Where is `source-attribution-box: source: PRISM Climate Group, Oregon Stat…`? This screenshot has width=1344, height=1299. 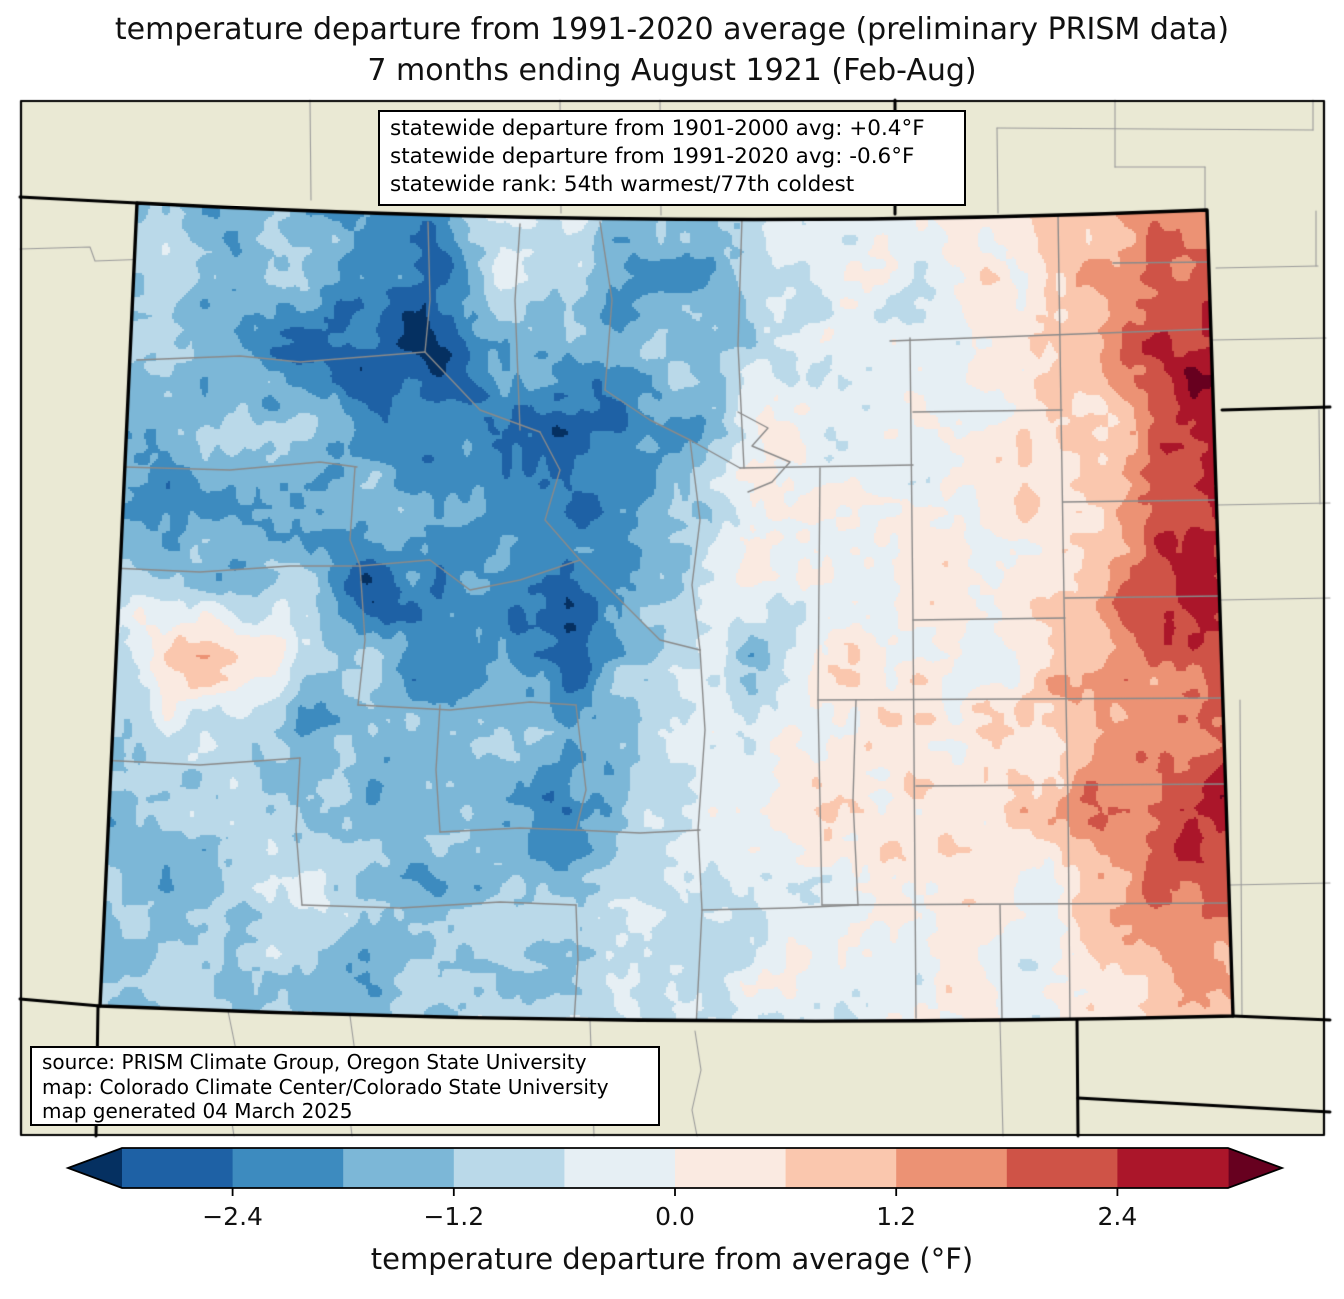
source-attribution-box: source: PRISM Climate Group, Oregon Stat… is located at coordinates (345, 1086).